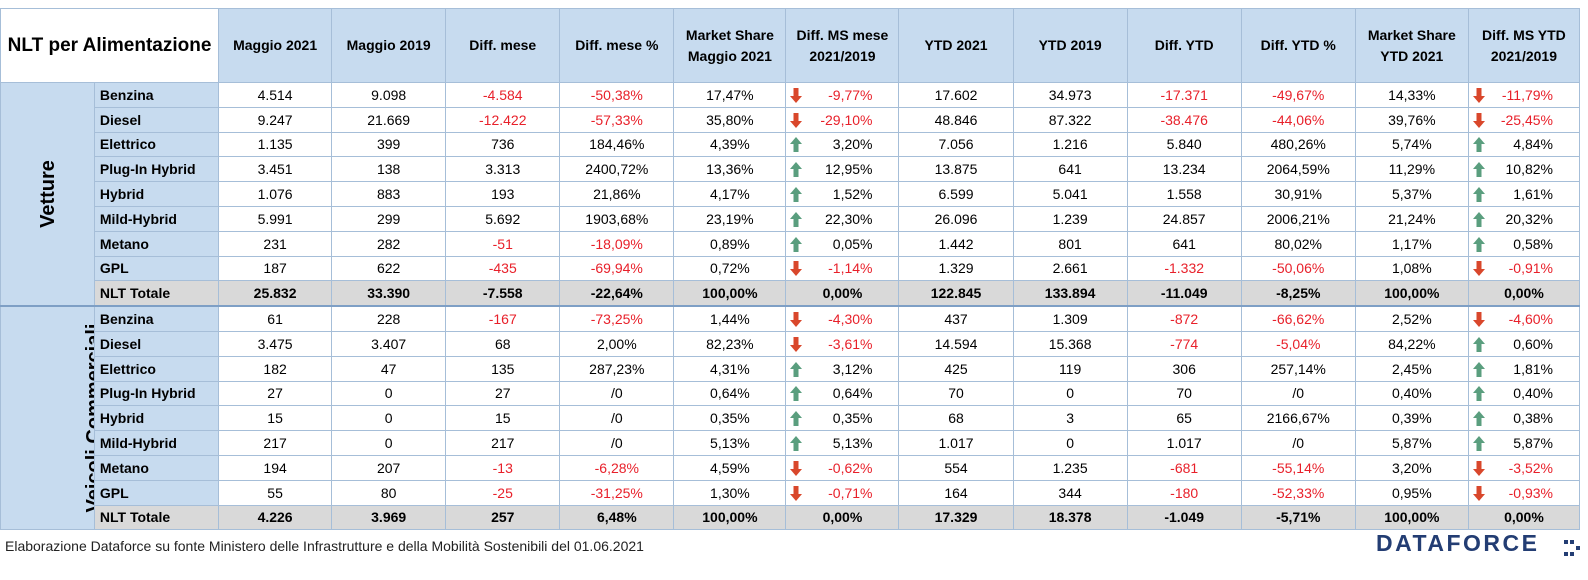 The height and width of the screenshot is (580, 1588). Describe the element at coordinates (1458, 543) in the screenshot. I see `logo-text: DATAFORCE` at that location.